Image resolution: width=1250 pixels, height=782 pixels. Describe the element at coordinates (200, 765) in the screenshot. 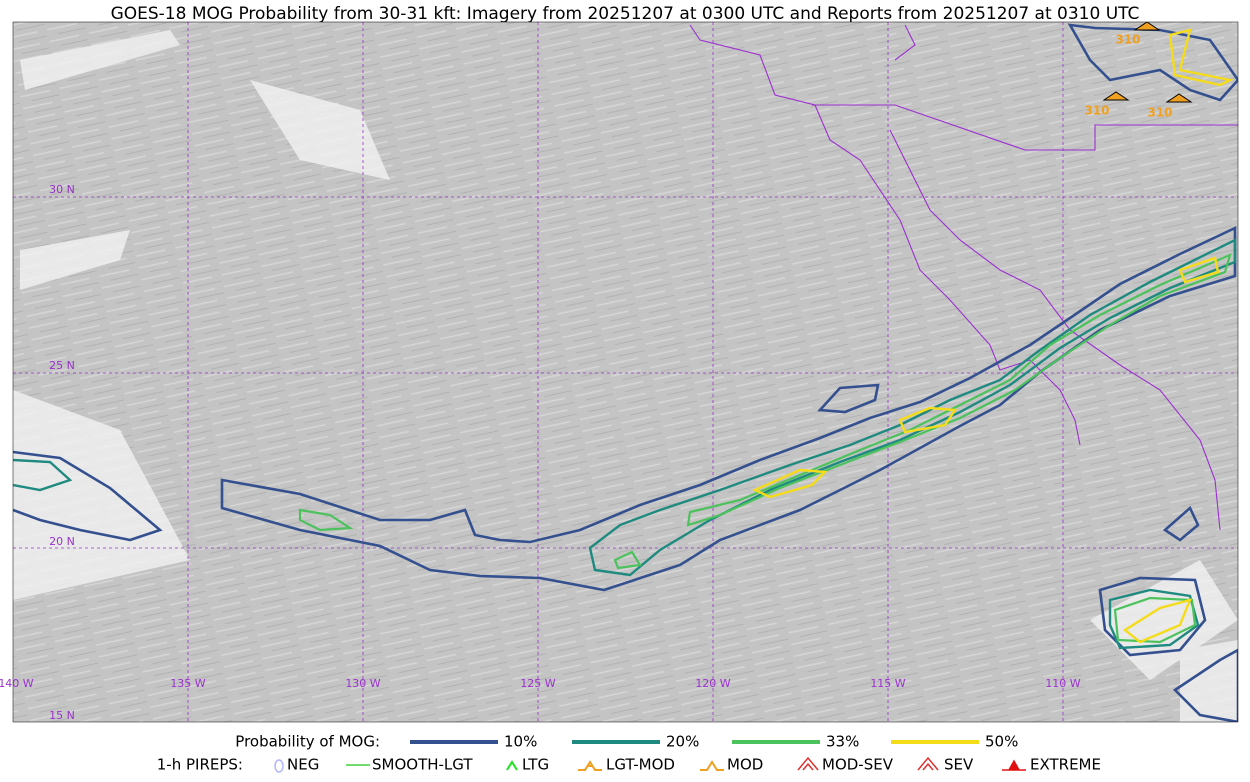

I see `legend-label: 1-h PIREPS:` at that location.